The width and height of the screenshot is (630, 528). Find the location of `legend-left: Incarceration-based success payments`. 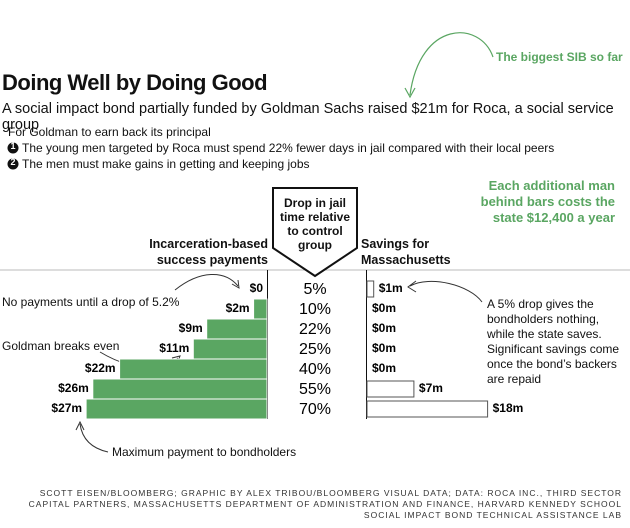

legend-left: Incarceration-based success payments is located at coordinates (208, 252).